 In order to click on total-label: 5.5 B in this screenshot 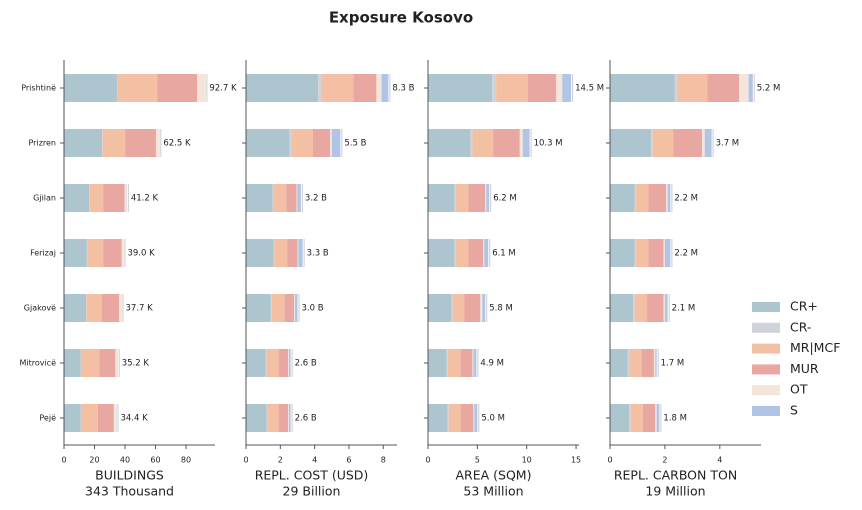, I will do `click(355, 144)`.